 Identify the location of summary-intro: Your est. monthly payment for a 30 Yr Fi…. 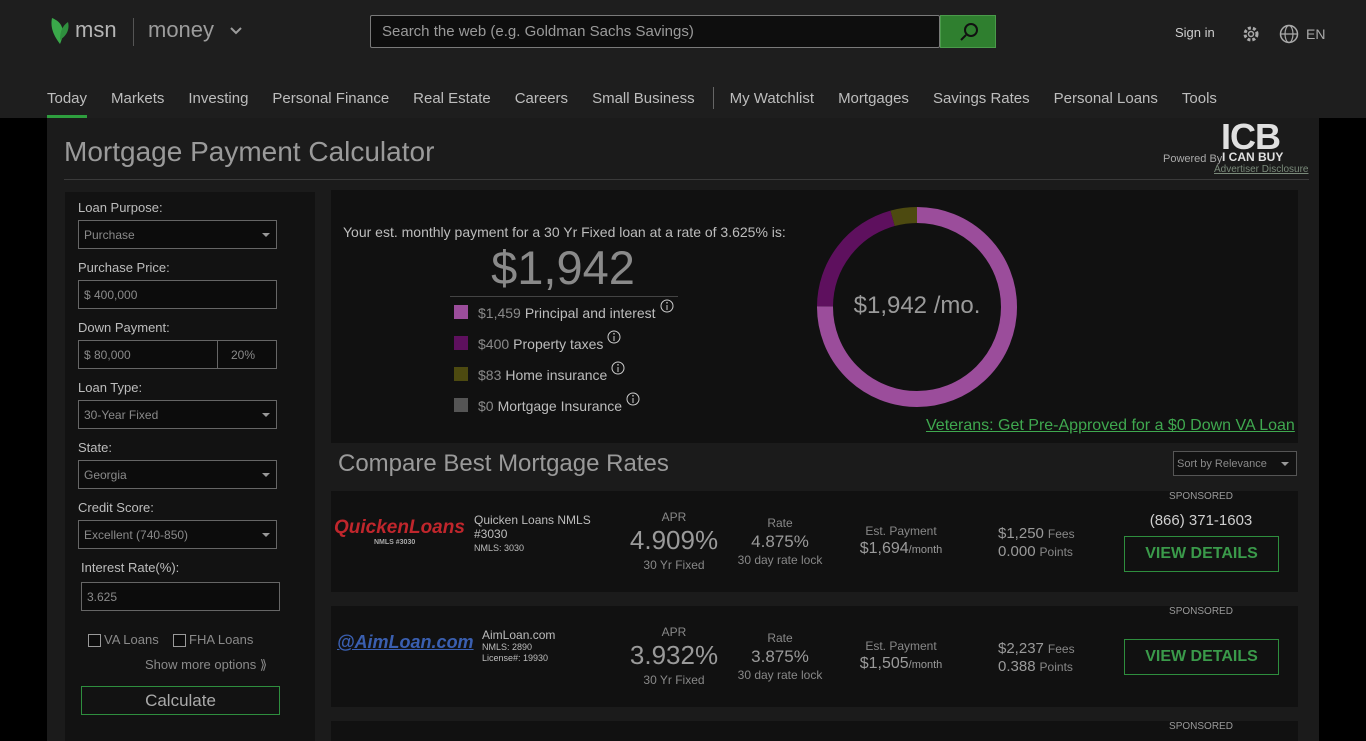
(564, 232).